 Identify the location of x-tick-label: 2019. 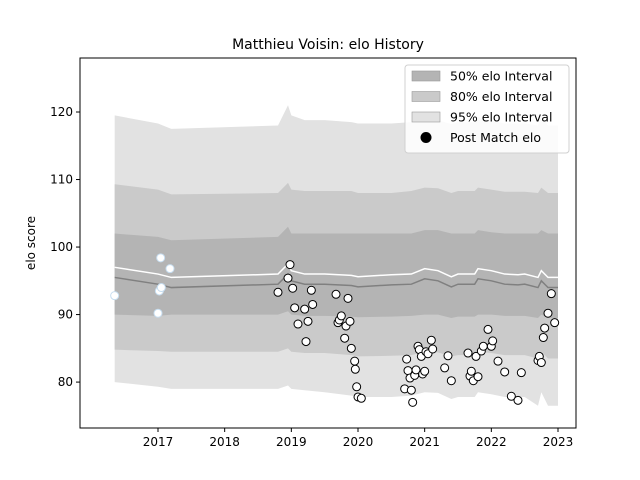
(291, 442).